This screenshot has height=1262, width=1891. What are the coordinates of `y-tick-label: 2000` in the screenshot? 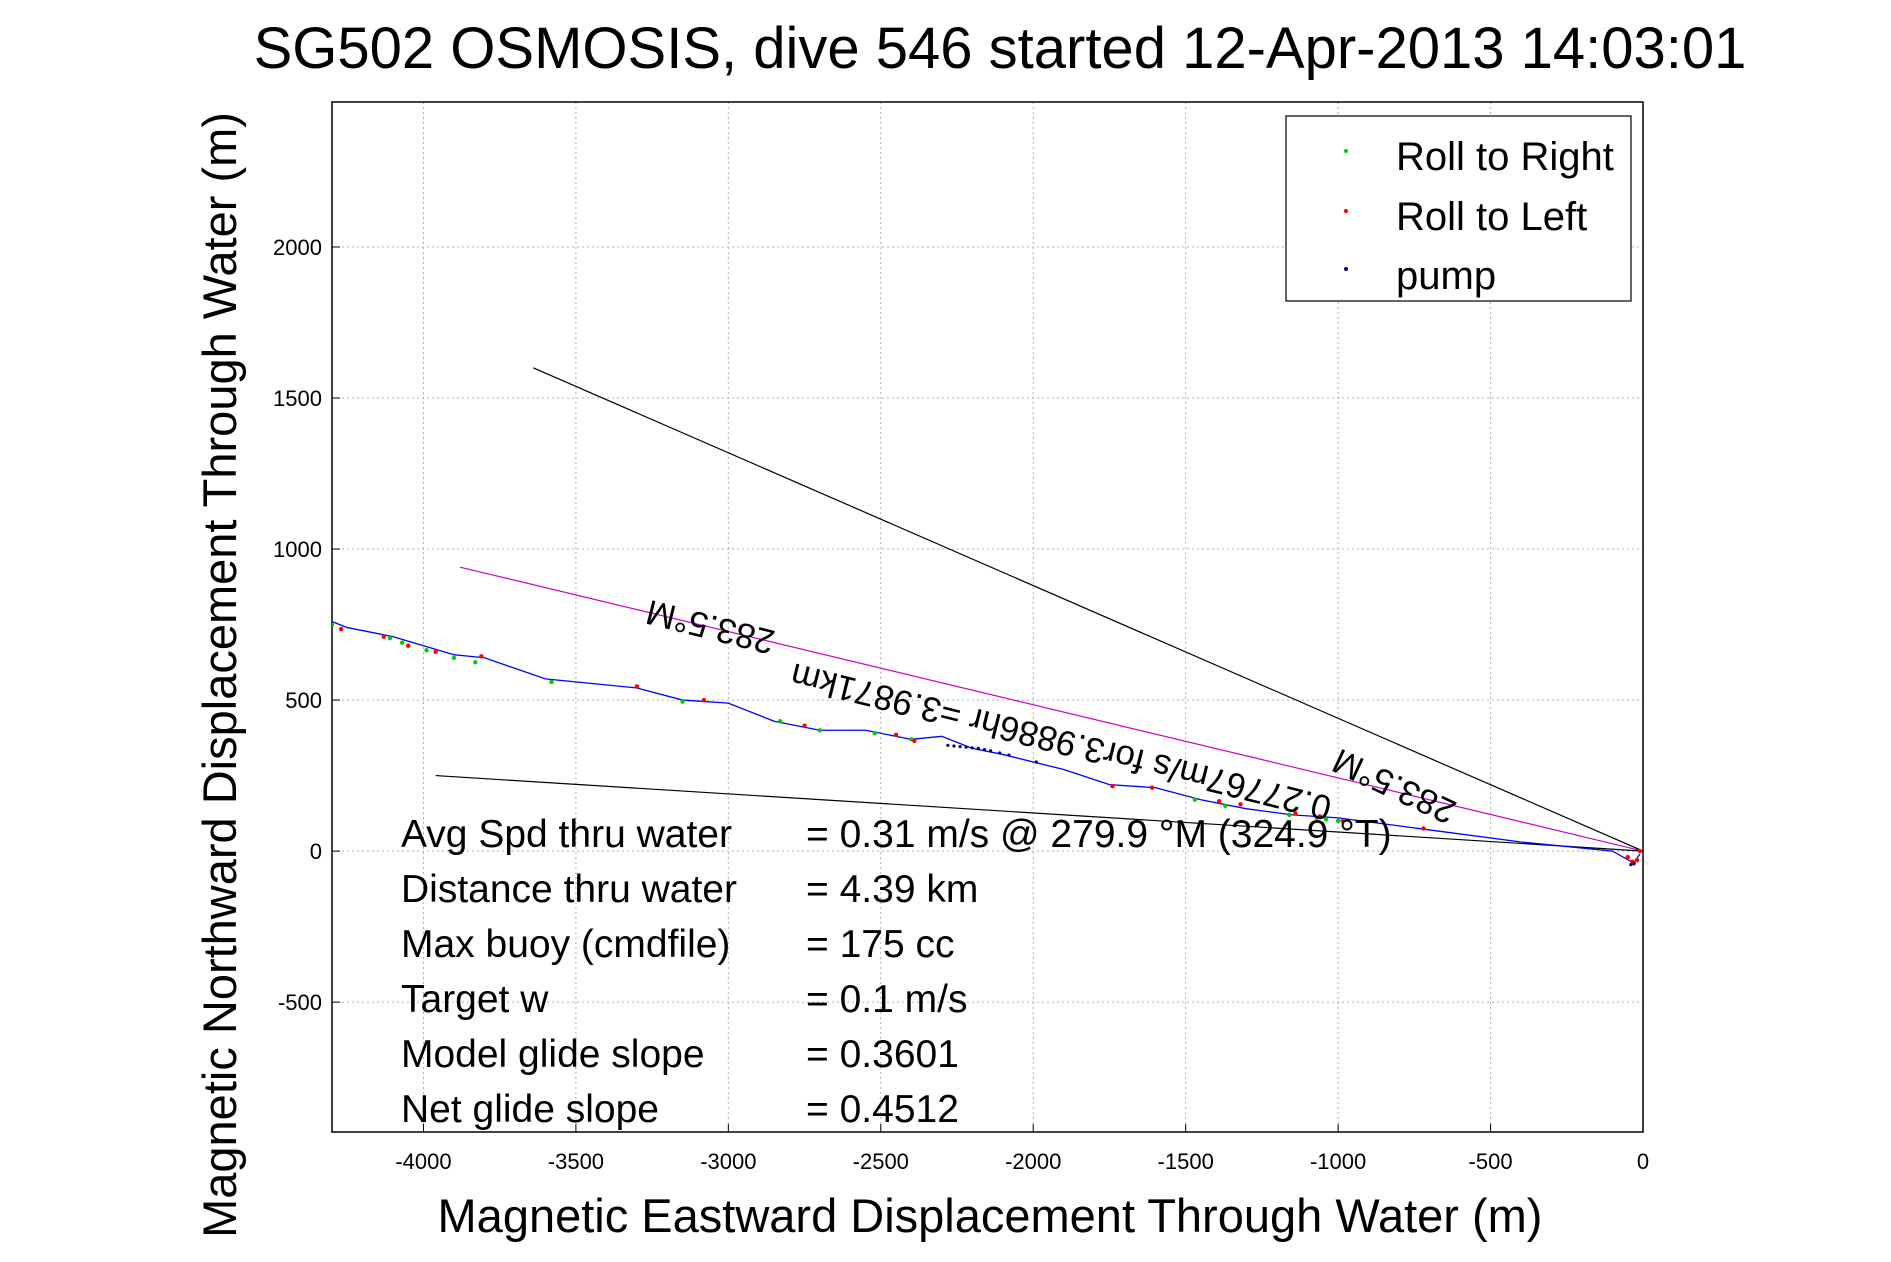 It's located at (297, 247).